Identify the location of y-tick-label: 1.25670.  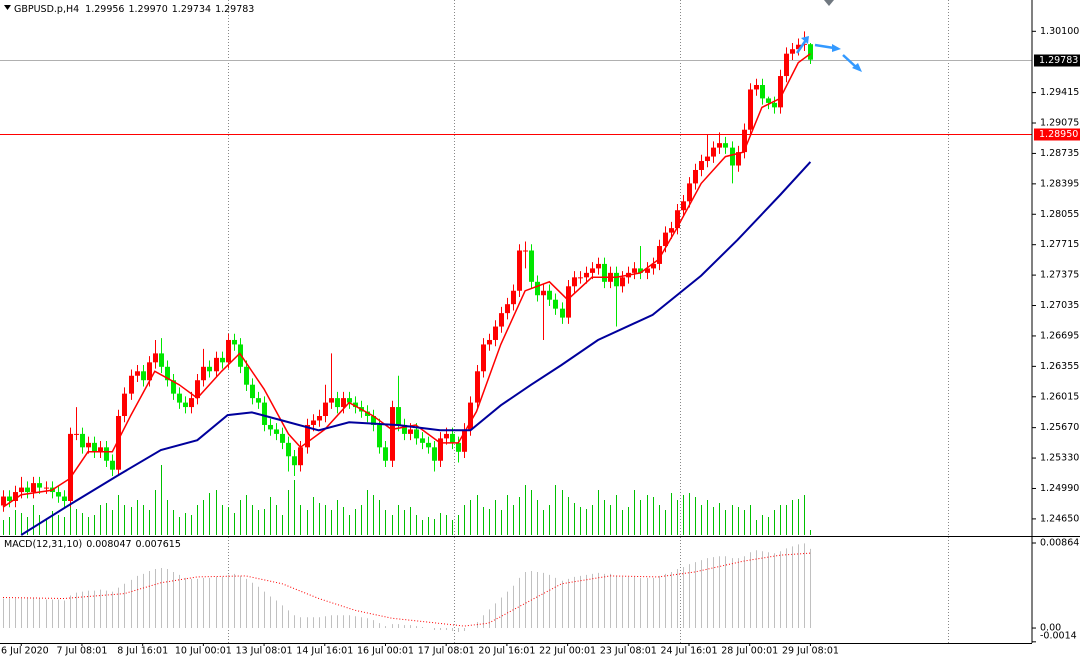
(1059, 427).